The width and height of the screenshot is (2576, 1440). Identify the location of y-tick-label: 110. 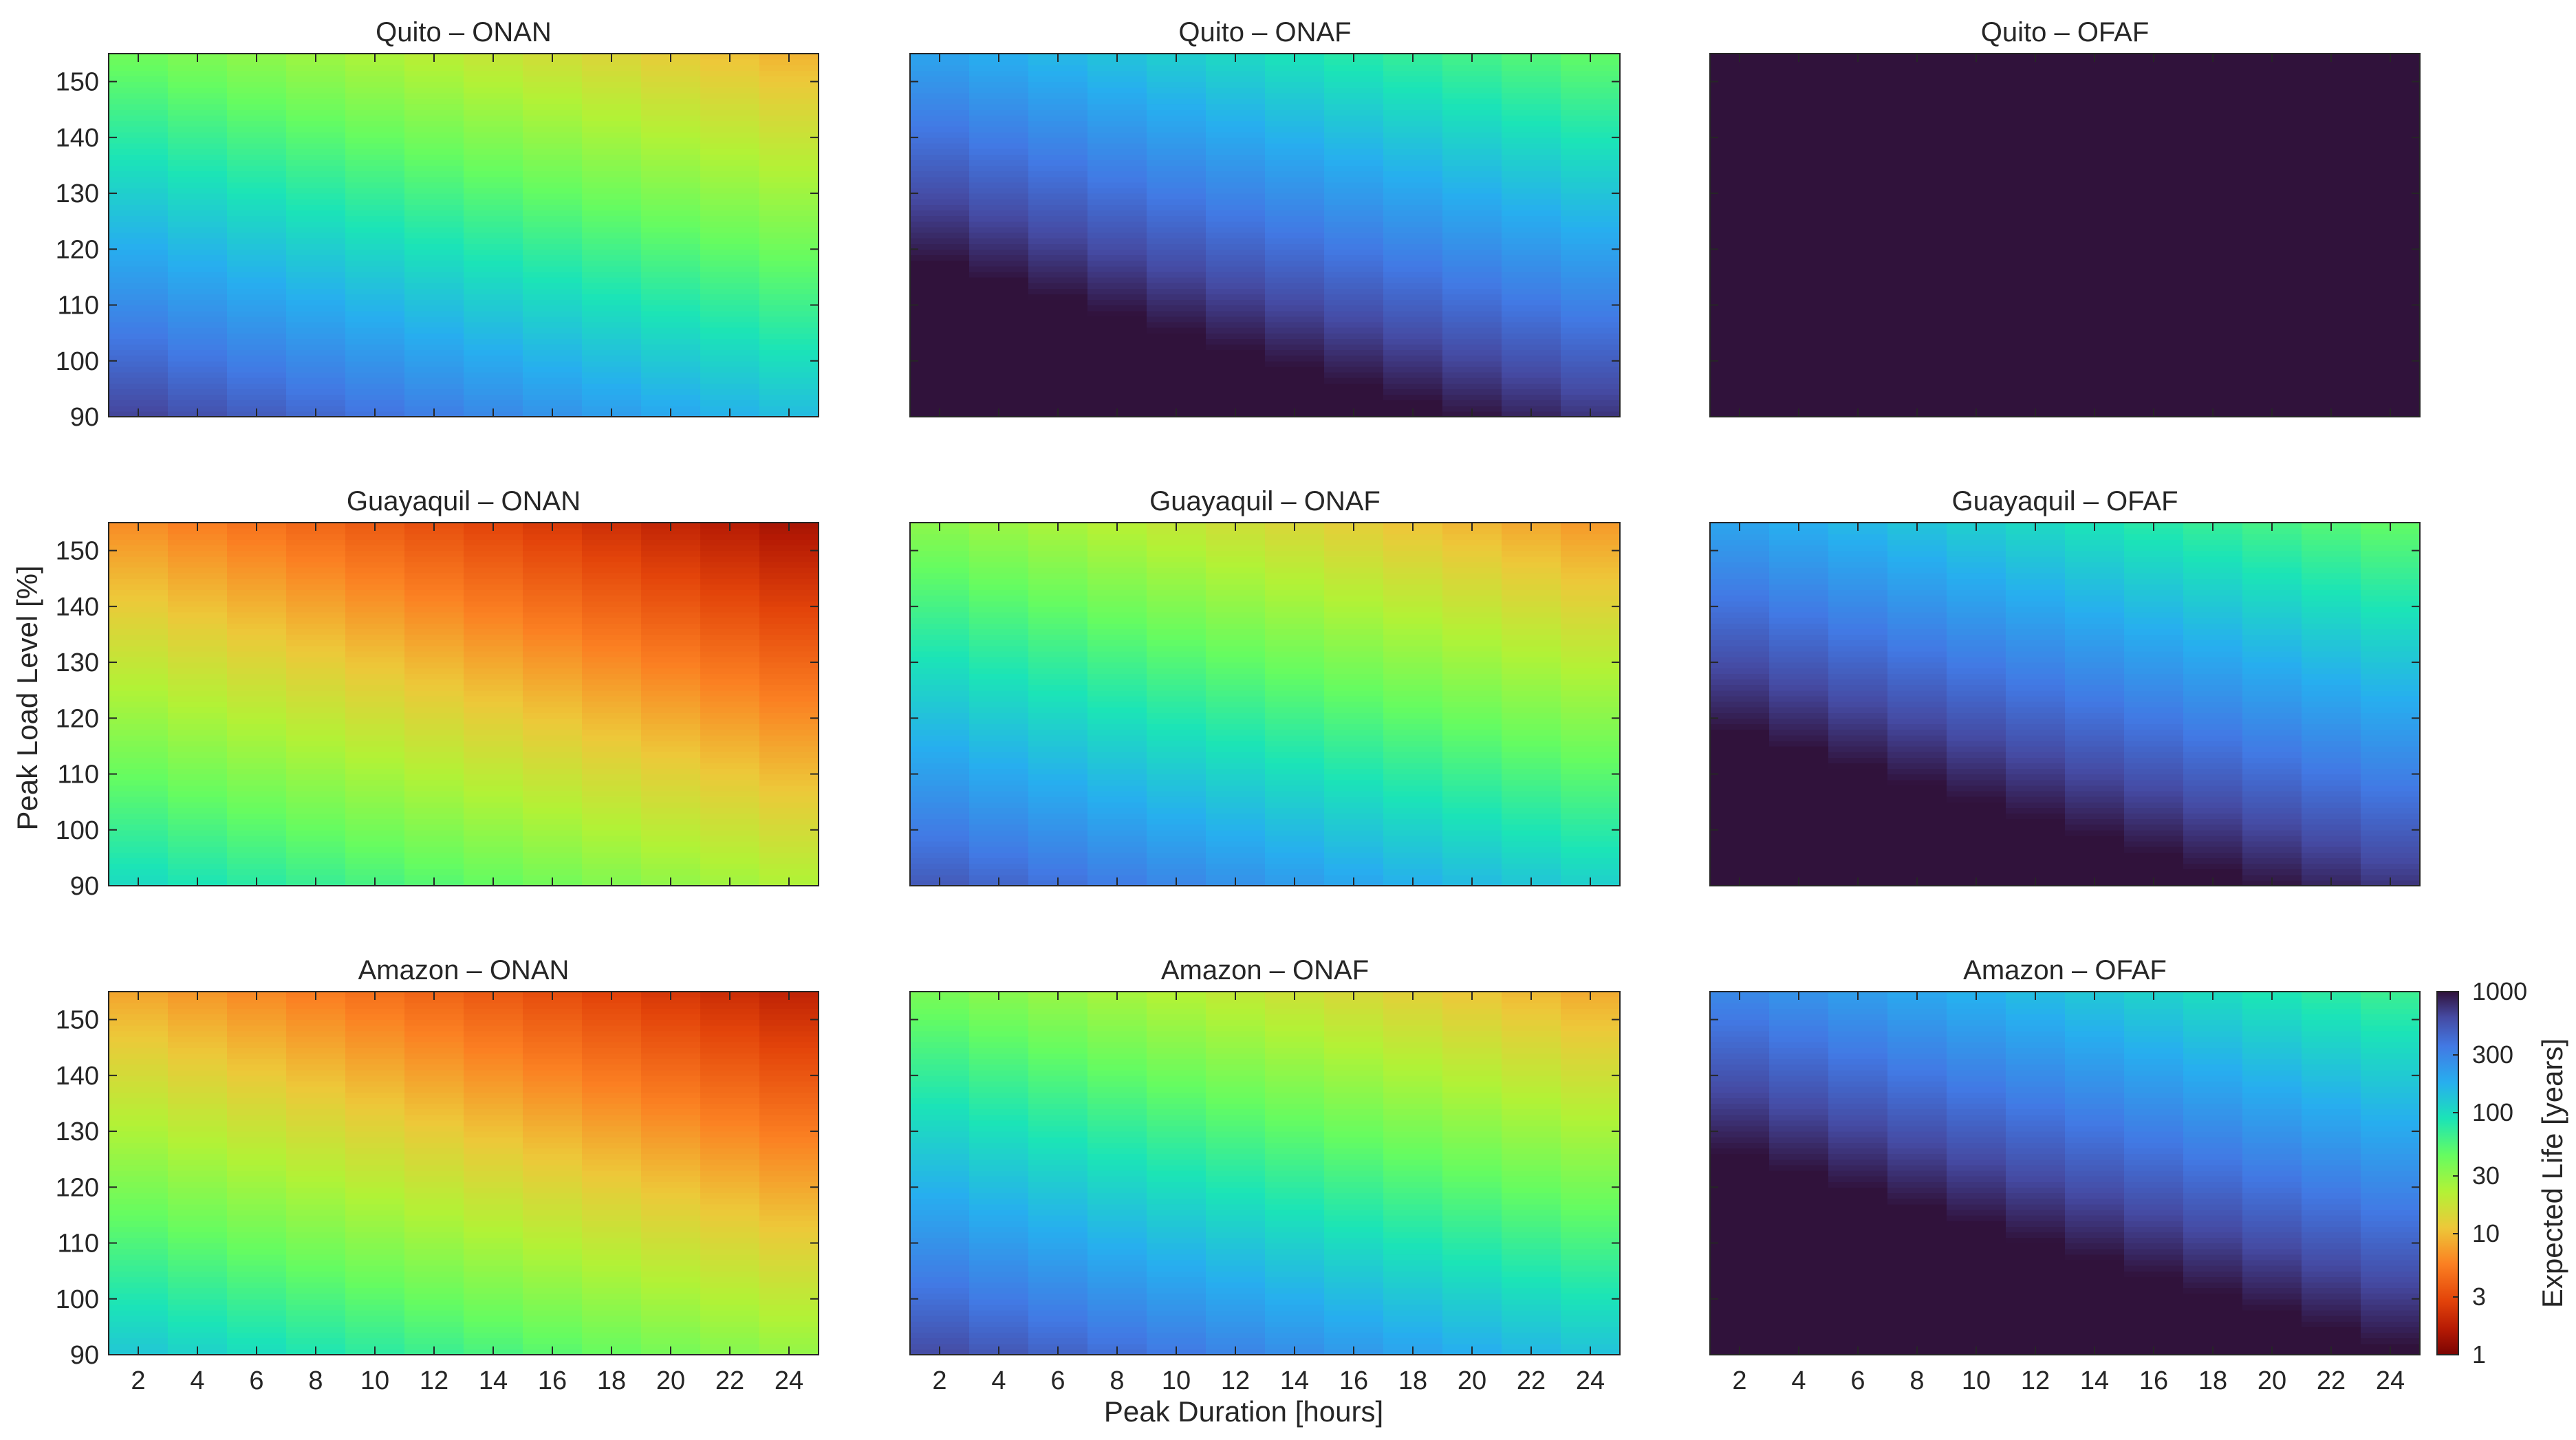
(78, 775).